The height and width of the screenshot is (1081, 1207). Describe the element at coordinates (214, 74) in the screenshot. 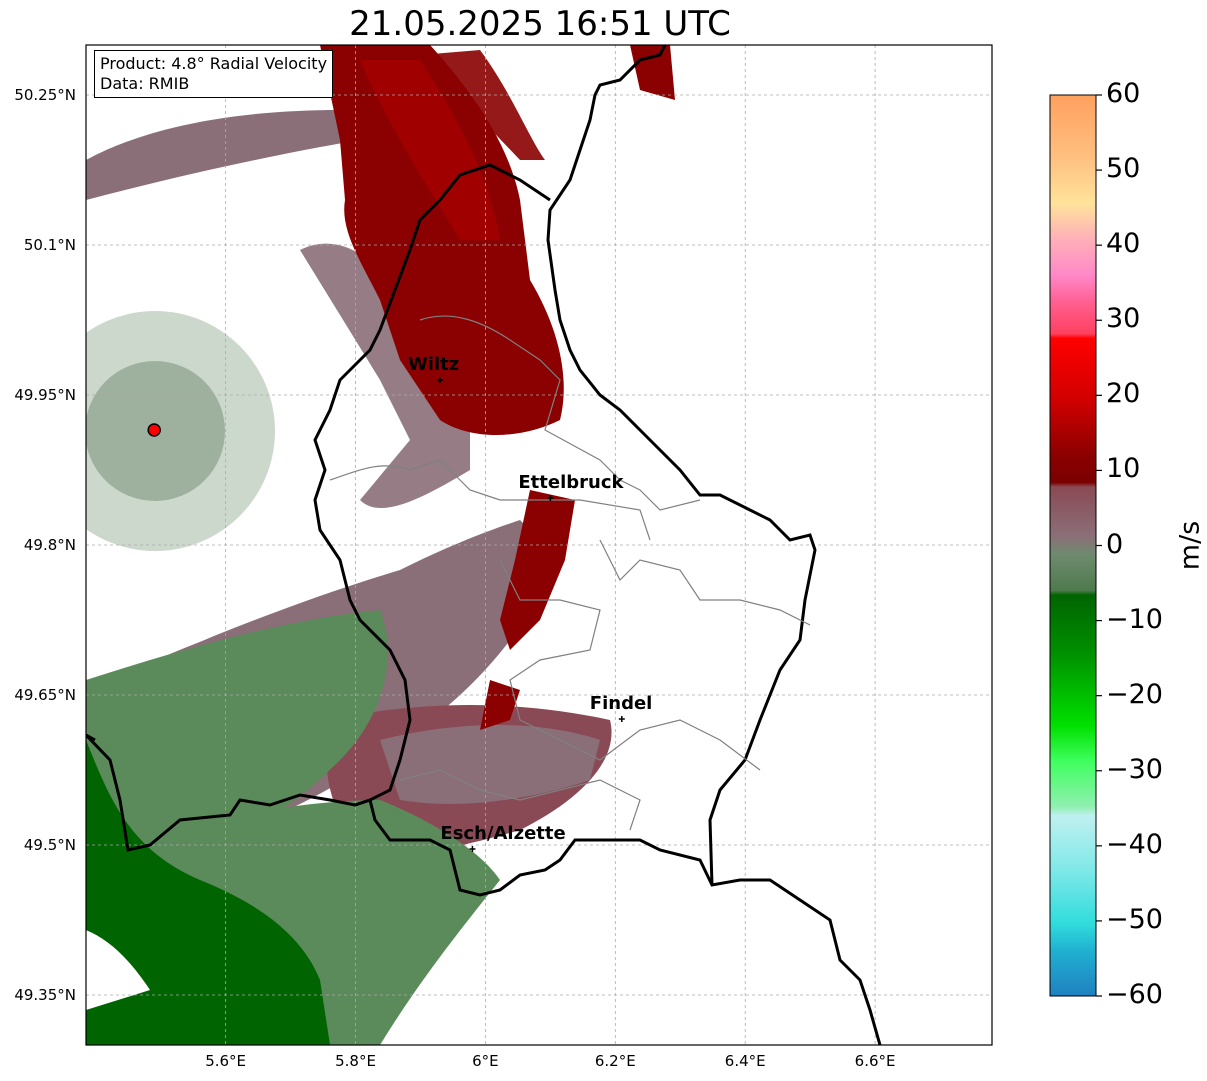

I see `product-info-box: Product: 4.8° Radial Velocity Data: RMIB` at that location.